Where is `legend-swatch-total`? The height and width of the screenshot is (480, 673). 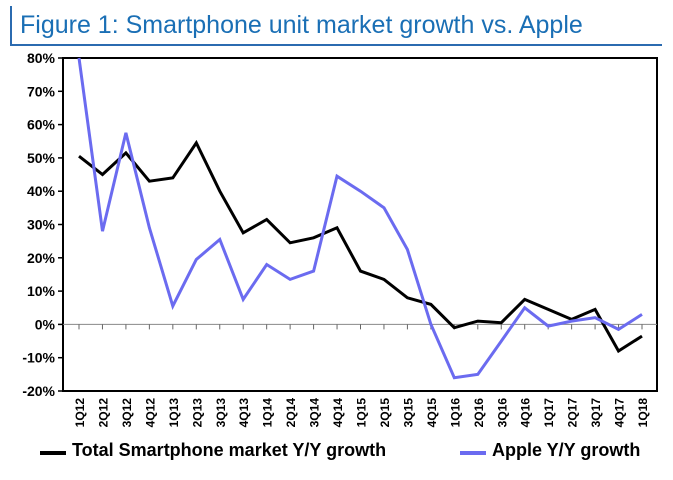
legend-swatch-total is located at coordinates (53, 453).